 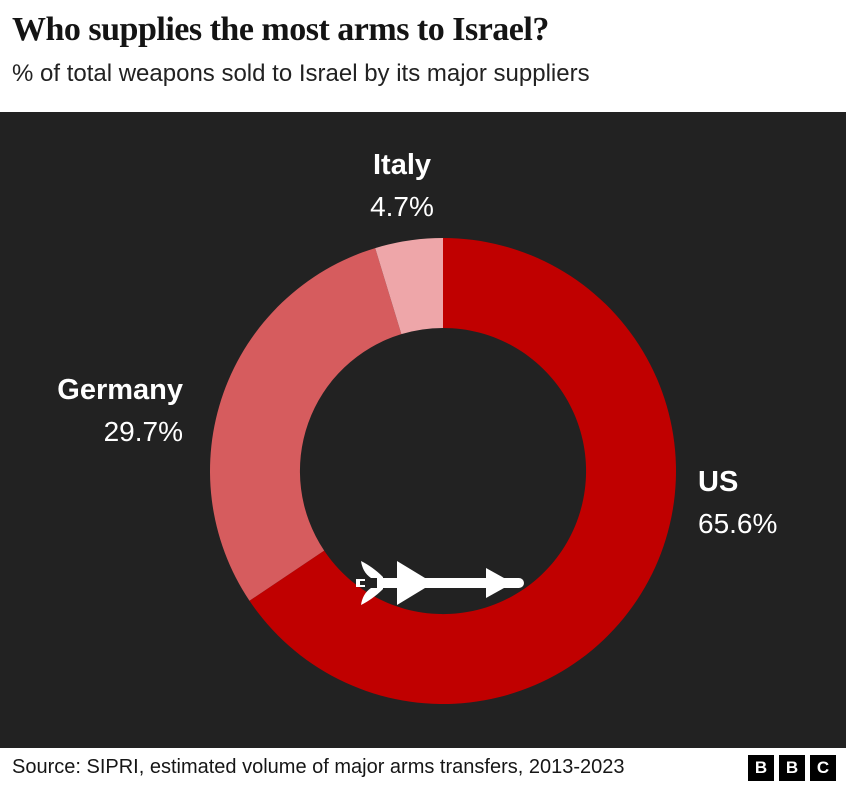 What do you see at coordinates (306, 424) in the screenshot?
I see `donut-slice-germany` at bounding box center [306, 424].